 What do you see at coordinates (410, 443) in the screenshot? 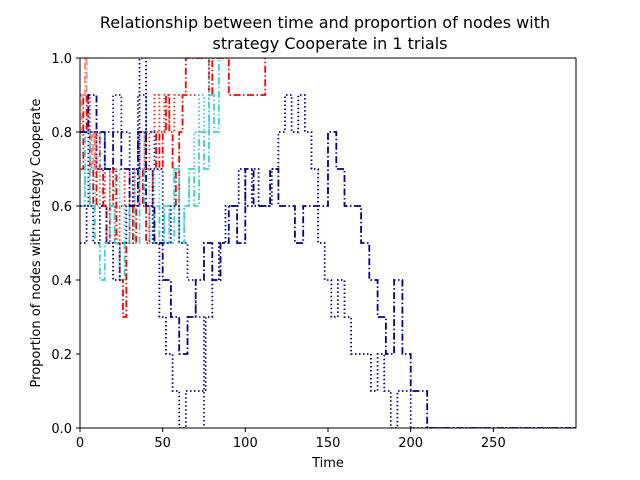
I see `x-tick-label: 200` at bounding box center [410, 443].